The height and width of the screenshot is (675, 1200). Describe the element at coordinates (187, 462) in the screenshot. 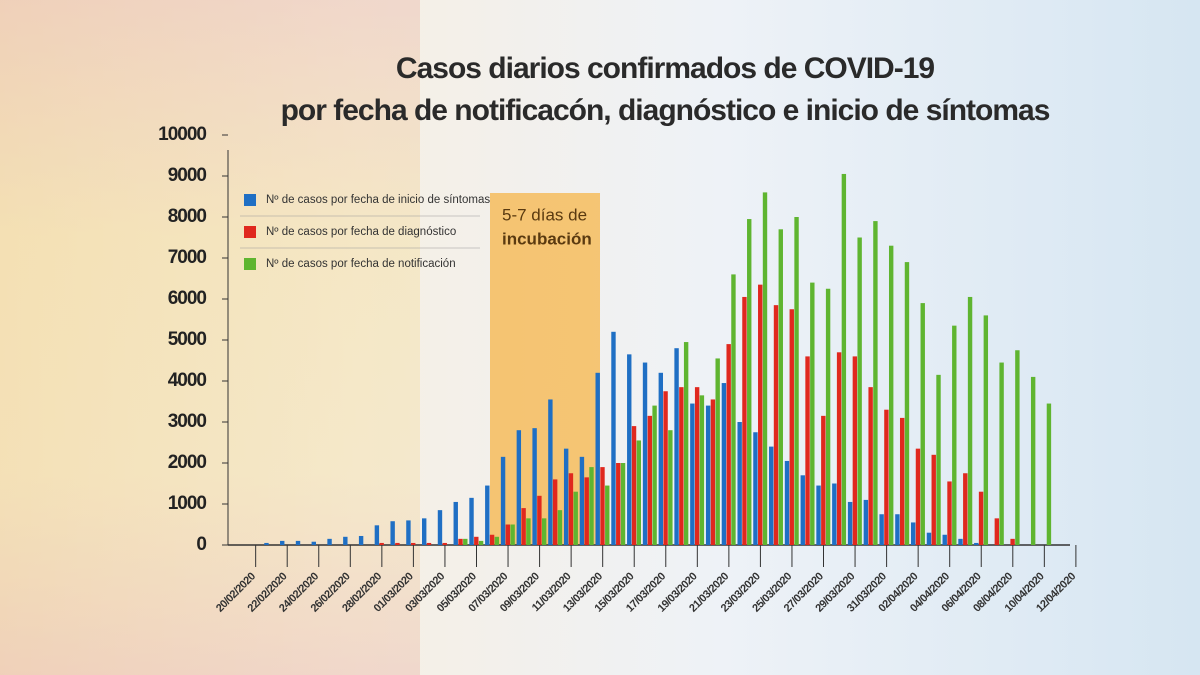

I see `y-tick-label: 2000` at that location.